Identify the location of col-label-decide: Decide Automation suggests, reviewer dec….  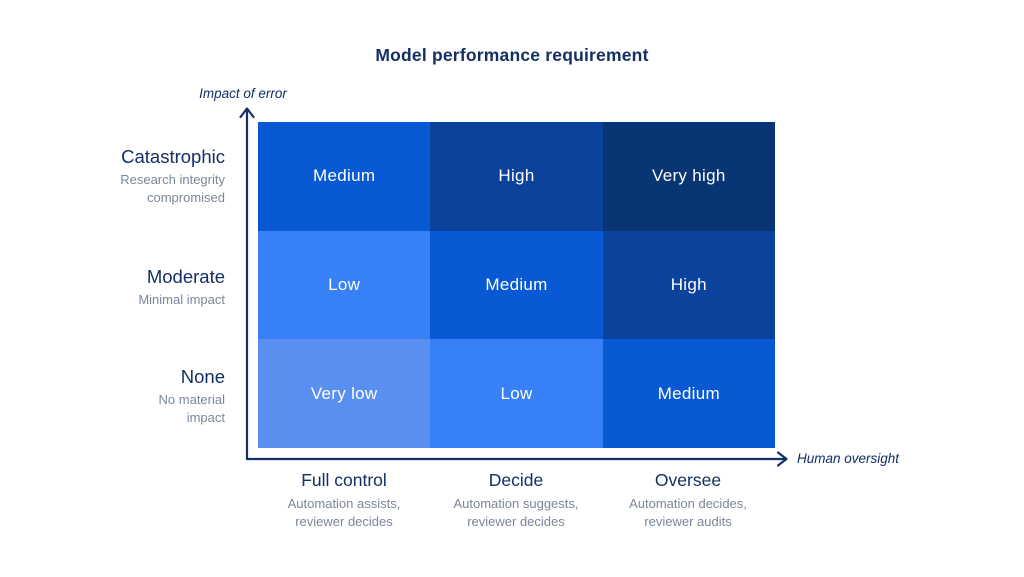
(516, 500).